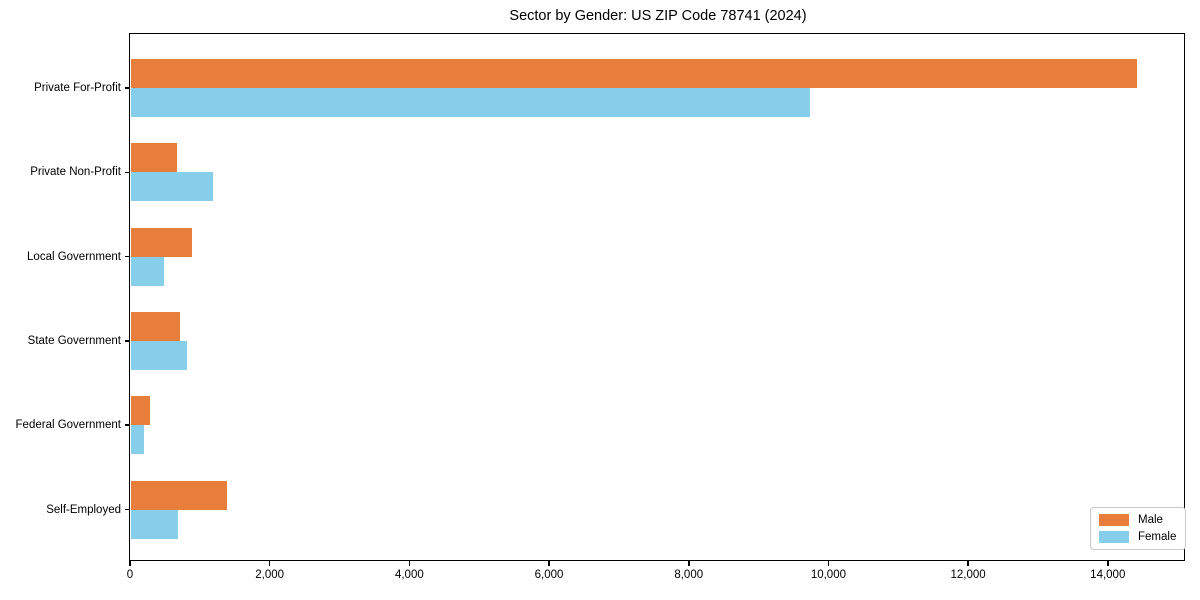  Describe the element at coordinates (549, 575) in the screenshot. I see `x-tick-label: 6,000` at that location.